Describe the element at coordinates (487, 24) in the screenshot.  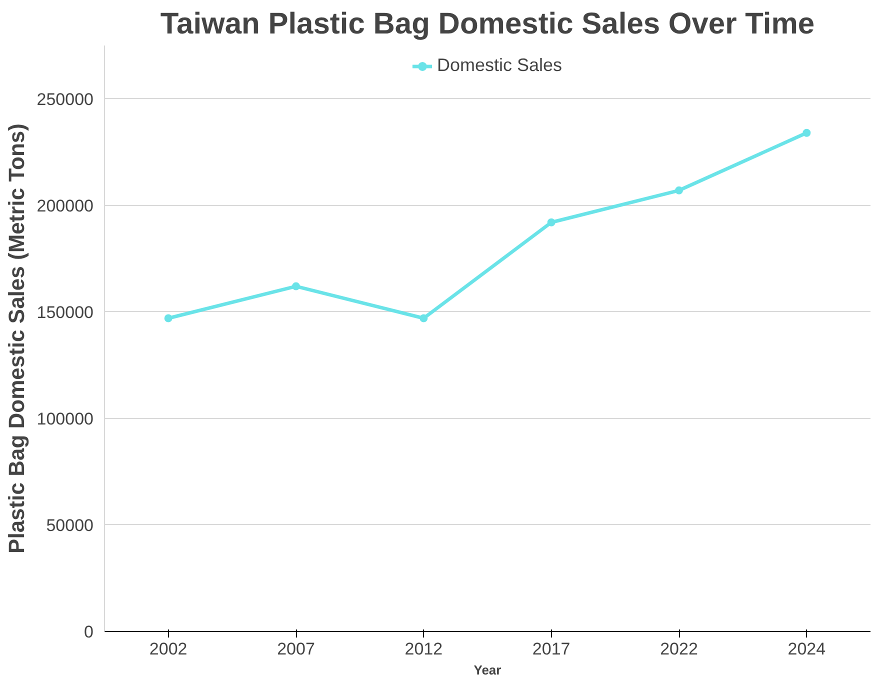
I see `chart-title: Taiwan Plastic Bag Domestic Sales Over Time` at that location.